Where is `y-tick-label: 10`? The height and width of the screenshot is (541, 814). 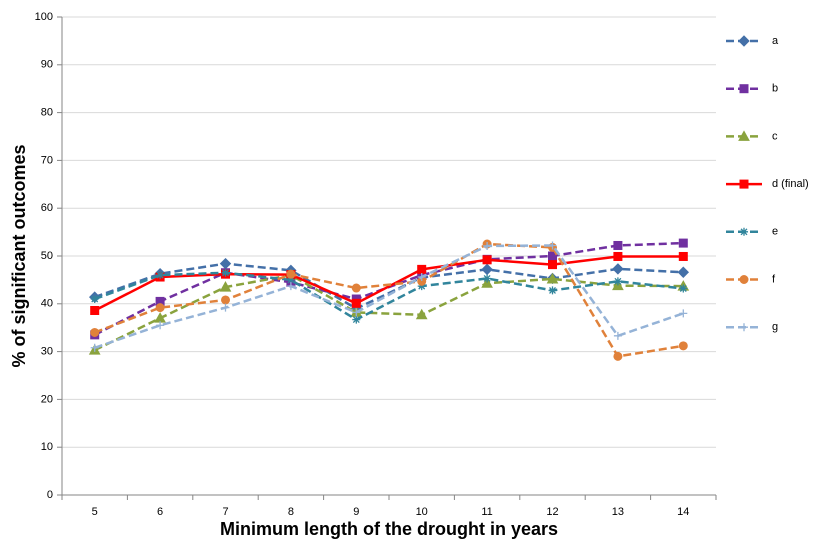
y-tick-label: 10 is located at coordinates (47, 447).